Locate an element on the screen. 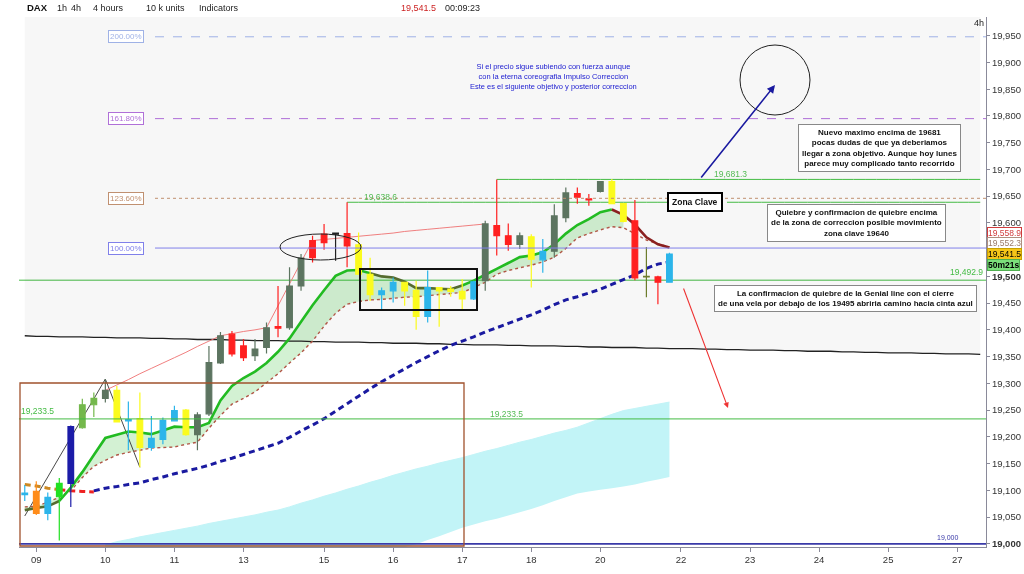 The image size is (1024, 574). x-tick-label: 17 is located at coordinates (462, 560).